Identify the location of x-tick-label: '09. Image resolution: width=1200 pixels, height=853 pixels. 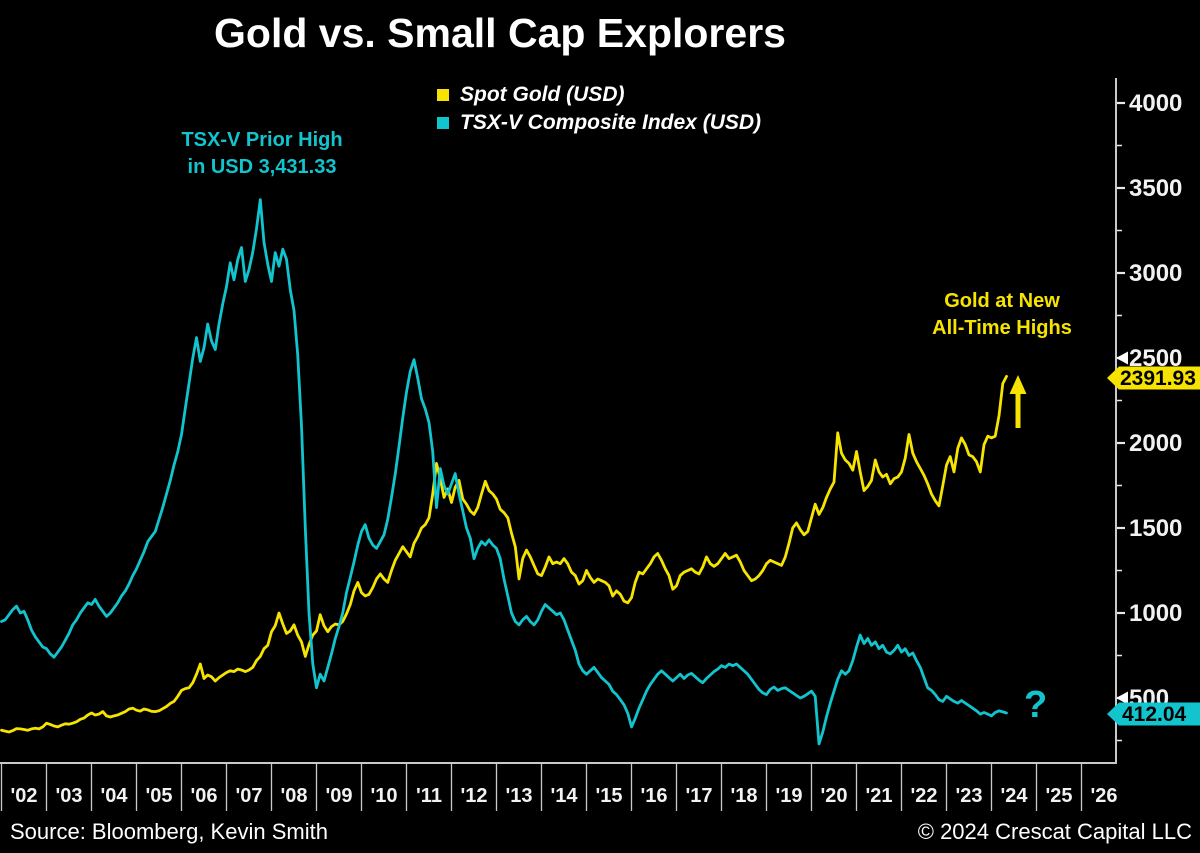
(338, 796).